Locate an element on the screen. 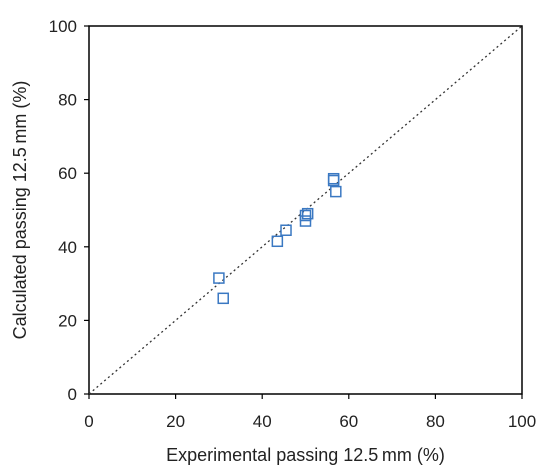  x-tick-label: 20 is located at coordinates (175, 421).